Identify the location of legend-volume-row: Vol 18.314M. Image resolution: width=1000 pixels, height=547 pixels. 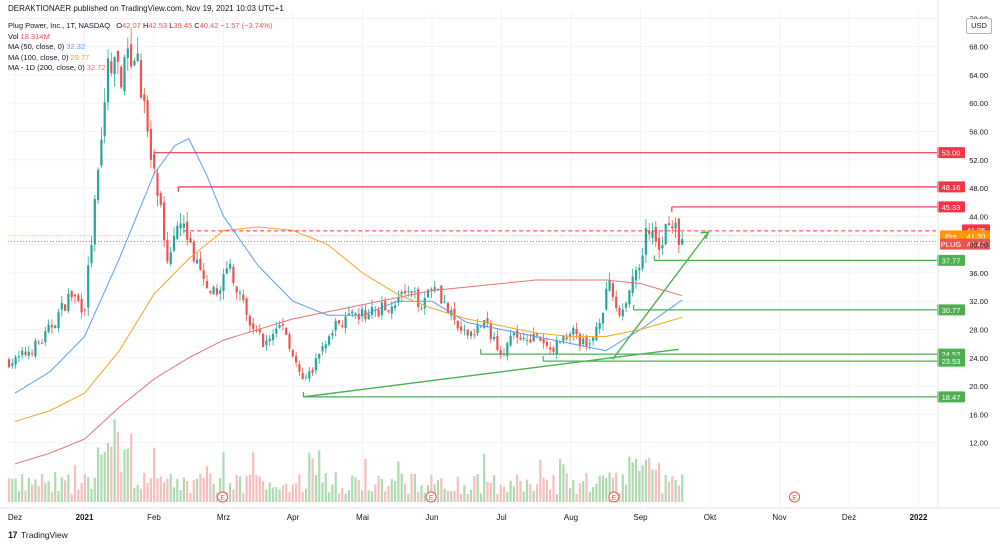
(140, 37).